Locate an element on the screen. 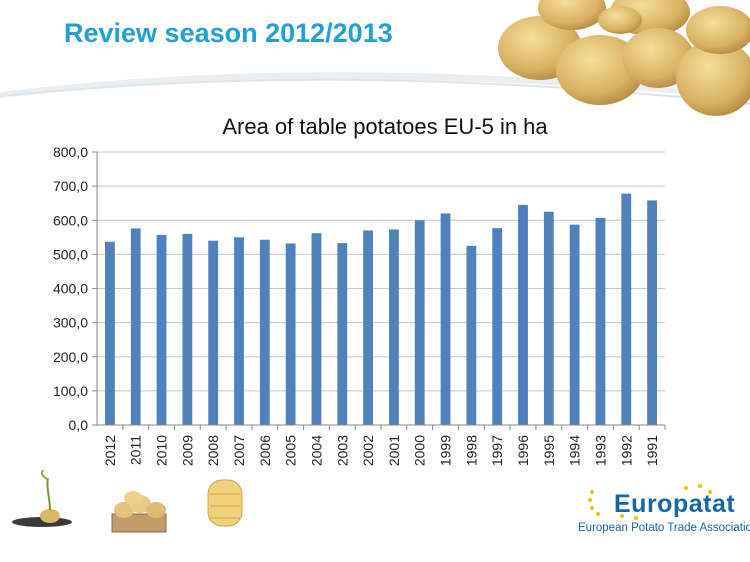 The image size is (750, 562). x-tick-label: 1996 is located at coordinates (523, 450).